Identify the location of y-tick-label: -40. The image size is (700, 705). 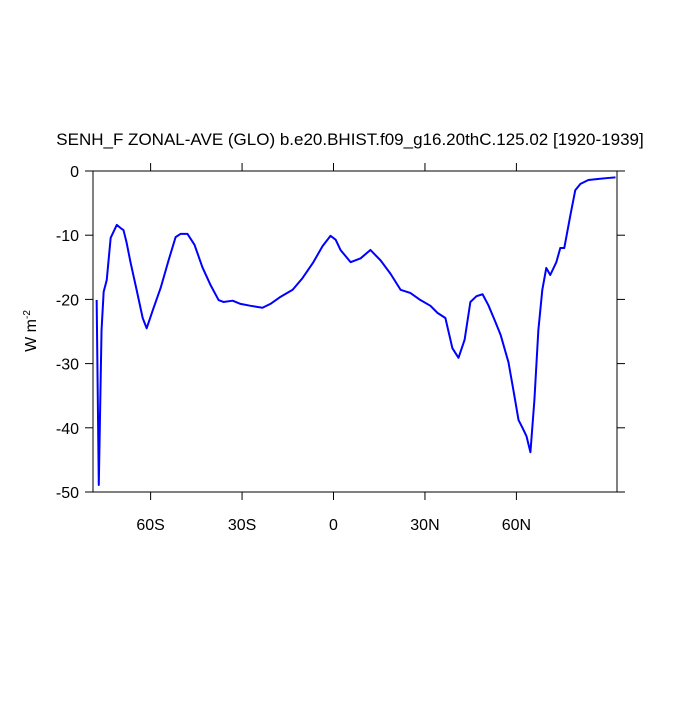
(67, 429).